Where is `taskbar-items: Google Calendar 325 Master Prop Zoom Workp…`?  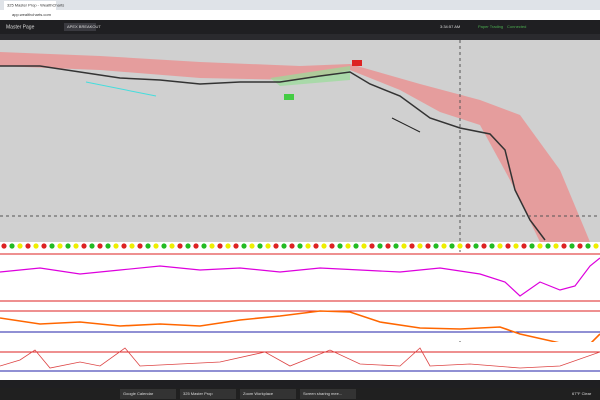 taskbar-items: Google Calendar 325 Master Prop Zoom Workp… is located at coordinates (238, 394).